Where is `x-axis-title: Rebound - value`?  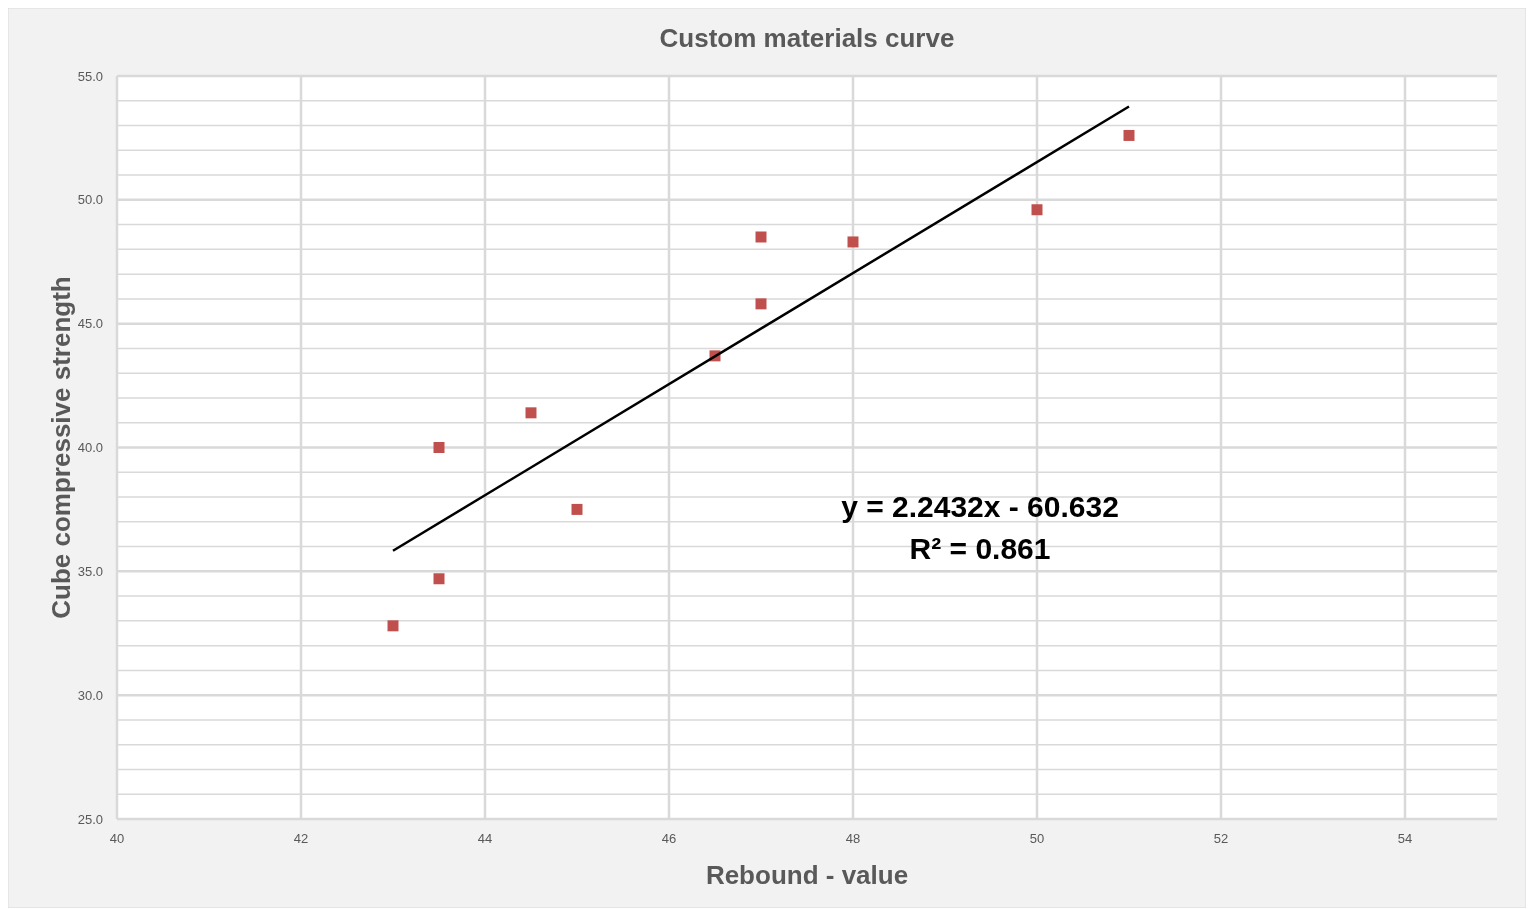
x-axis-title: Rebound - value is located at coordinates (807, 875).